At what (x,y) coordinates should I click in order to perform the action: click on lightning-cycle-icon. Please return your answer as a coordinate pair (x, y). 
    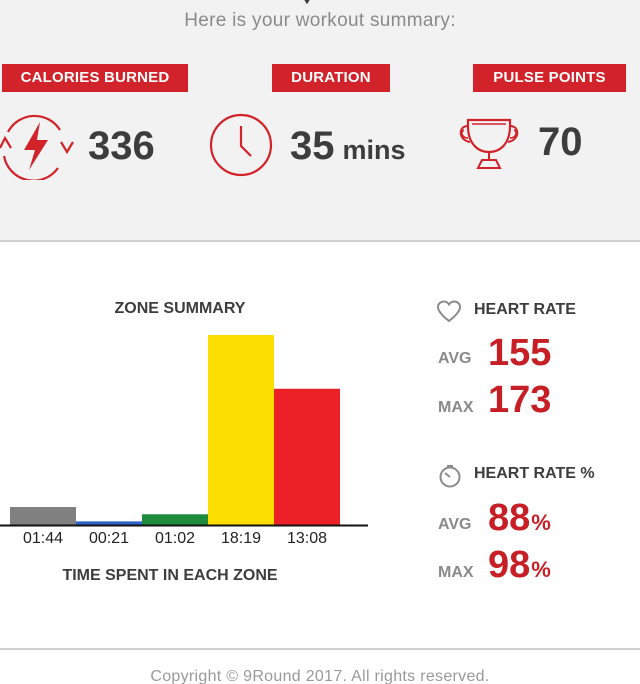
    Looking at the image, I should click on (37, 147).